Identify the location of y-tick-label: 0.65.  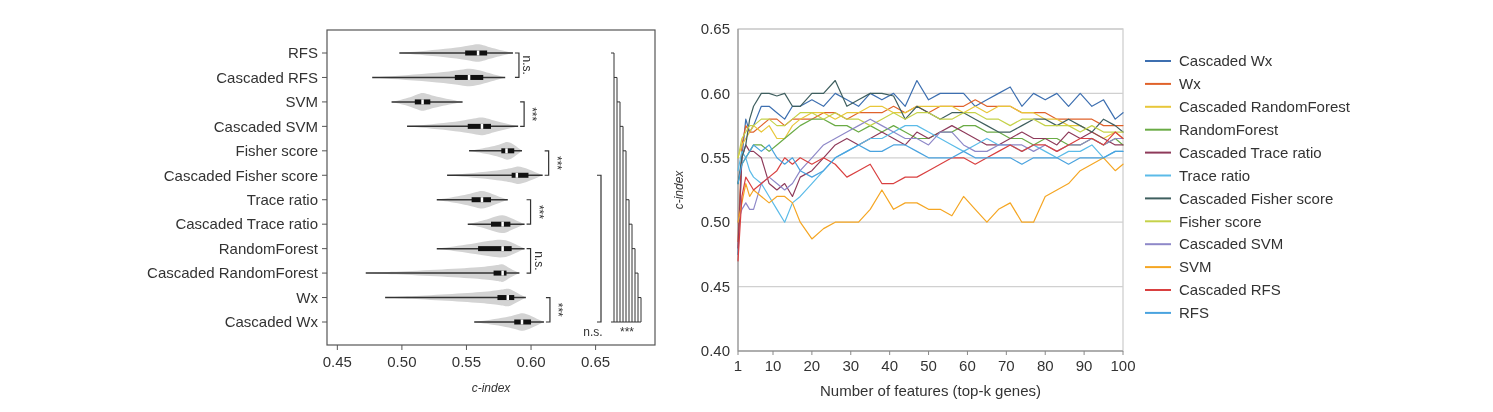
(715, 29).